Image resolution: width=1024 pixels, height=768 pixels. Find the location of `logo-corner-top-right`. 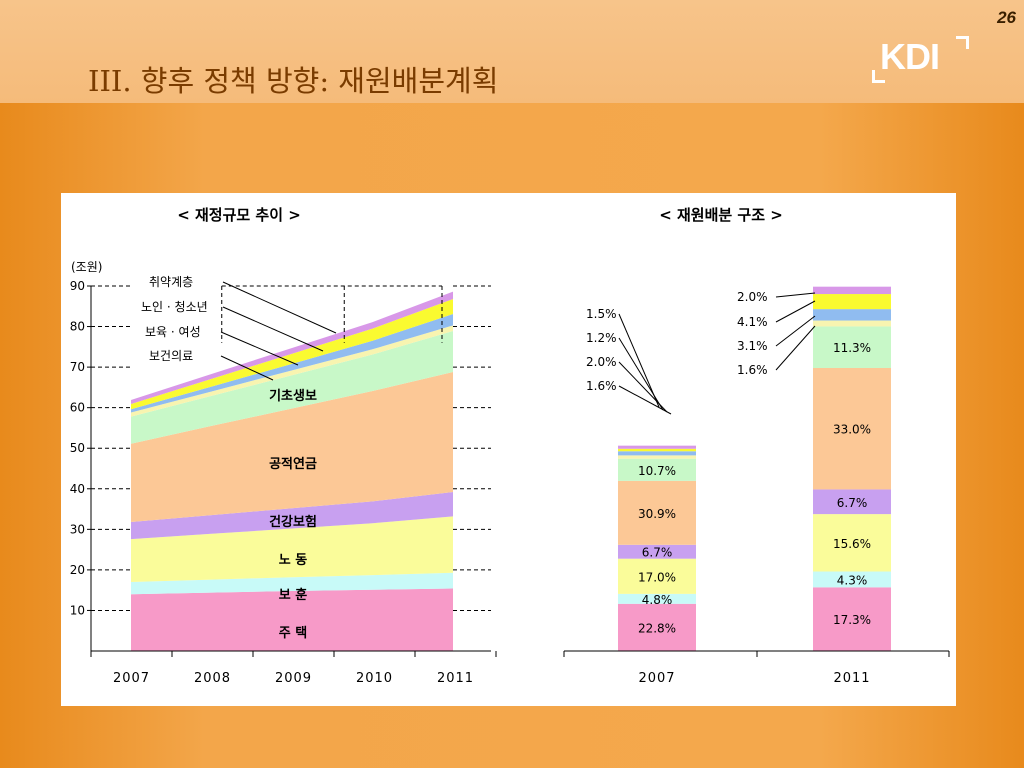

logo-corner-top-right is located at coordinates (962, 42).